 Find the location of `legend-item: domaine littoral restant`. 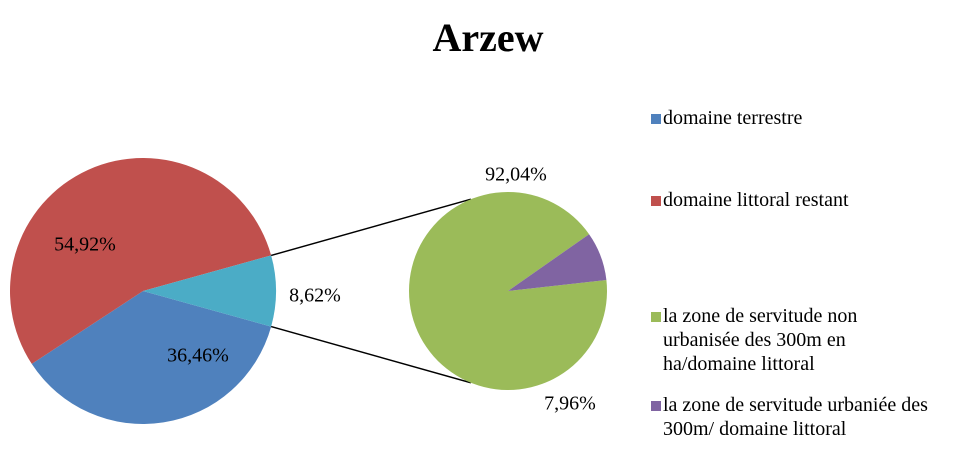

legend-item: domaine littoral restant is located at coordinates (801, 200).